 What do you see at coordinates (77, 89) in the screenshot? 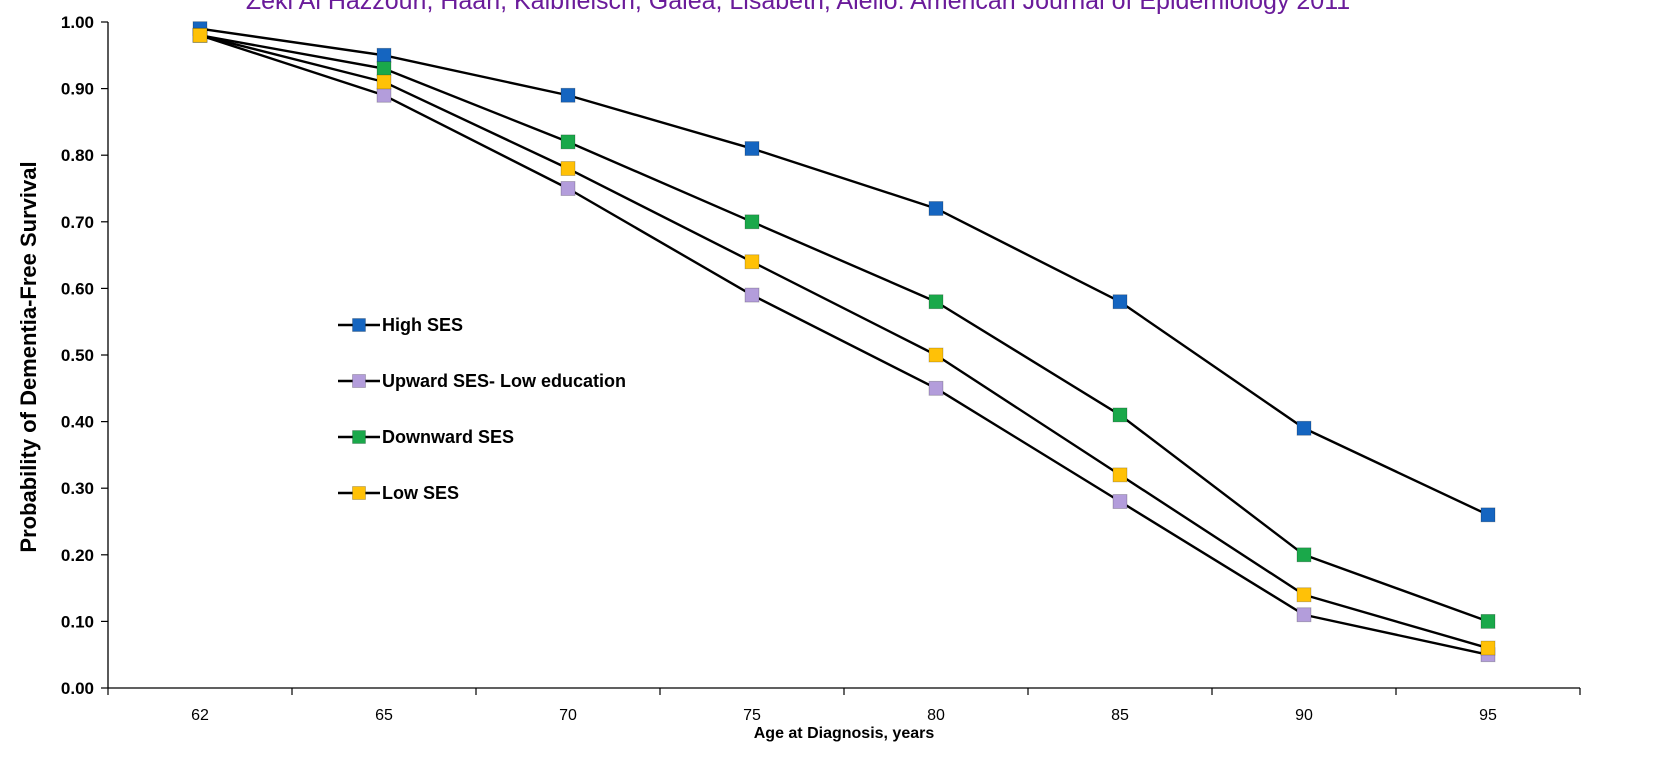
I see `y-tick-label: 0.90` at bounding box center [77, 89].